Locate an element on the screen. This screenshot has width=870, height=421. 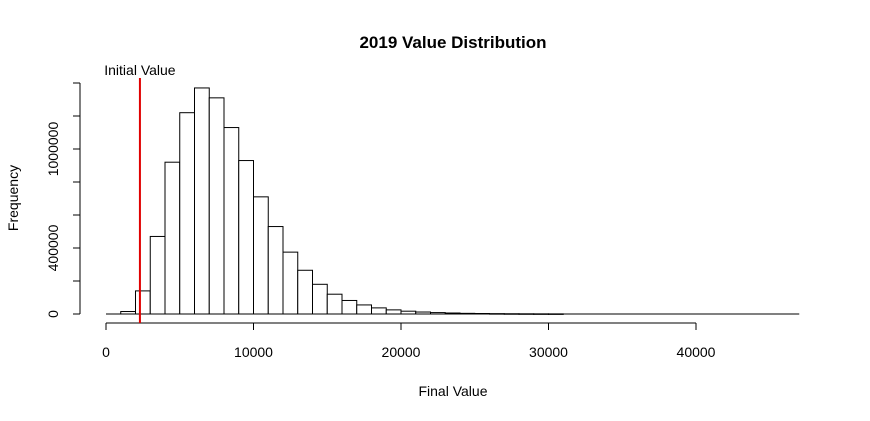
initial-value-label: Initial Value is located at coordinates (140, 70).